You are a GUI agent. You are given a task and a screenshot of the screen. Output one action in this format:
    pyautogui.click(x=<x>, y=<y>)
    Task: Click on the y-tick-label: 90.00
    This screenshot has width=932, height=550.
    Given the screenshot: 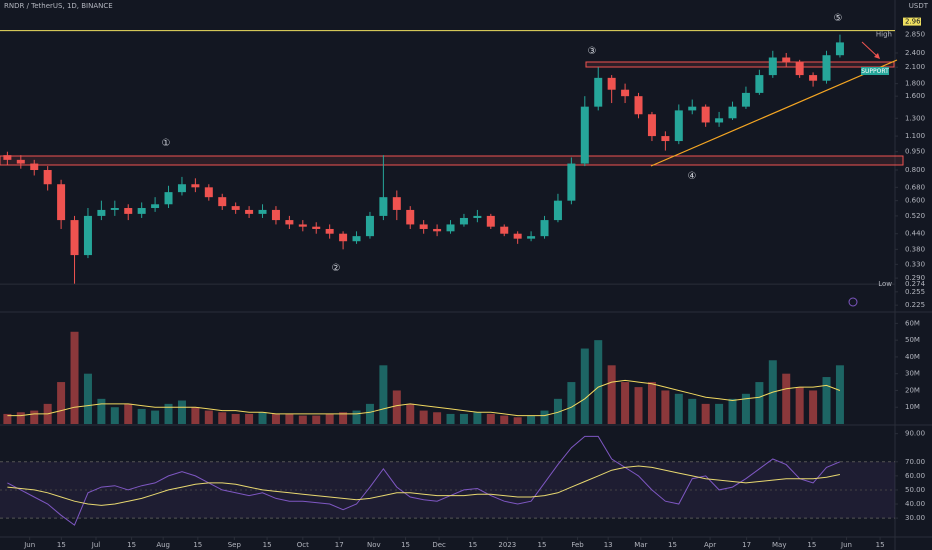 What is the action you would take?
    pyautogui.click(x=915, y=434)
    